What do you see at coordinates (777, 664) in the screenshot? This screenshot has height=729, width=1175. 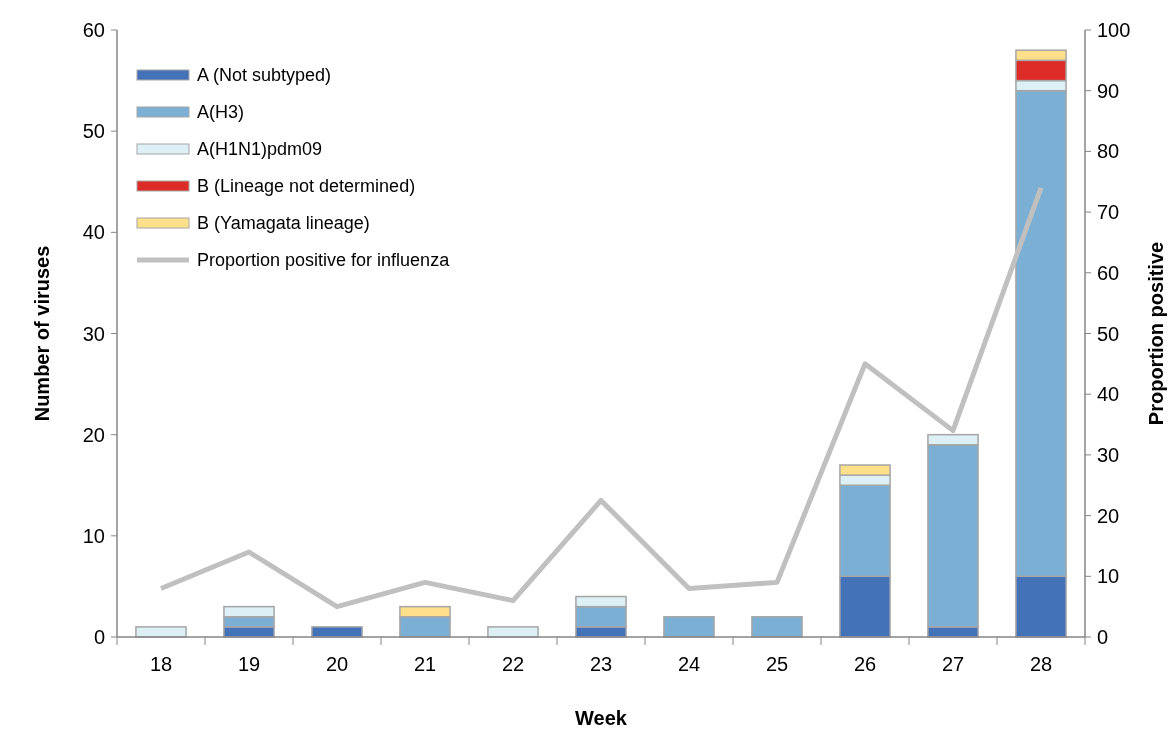 I see `x-tick-label: 25` at bounding box center [777, 664].